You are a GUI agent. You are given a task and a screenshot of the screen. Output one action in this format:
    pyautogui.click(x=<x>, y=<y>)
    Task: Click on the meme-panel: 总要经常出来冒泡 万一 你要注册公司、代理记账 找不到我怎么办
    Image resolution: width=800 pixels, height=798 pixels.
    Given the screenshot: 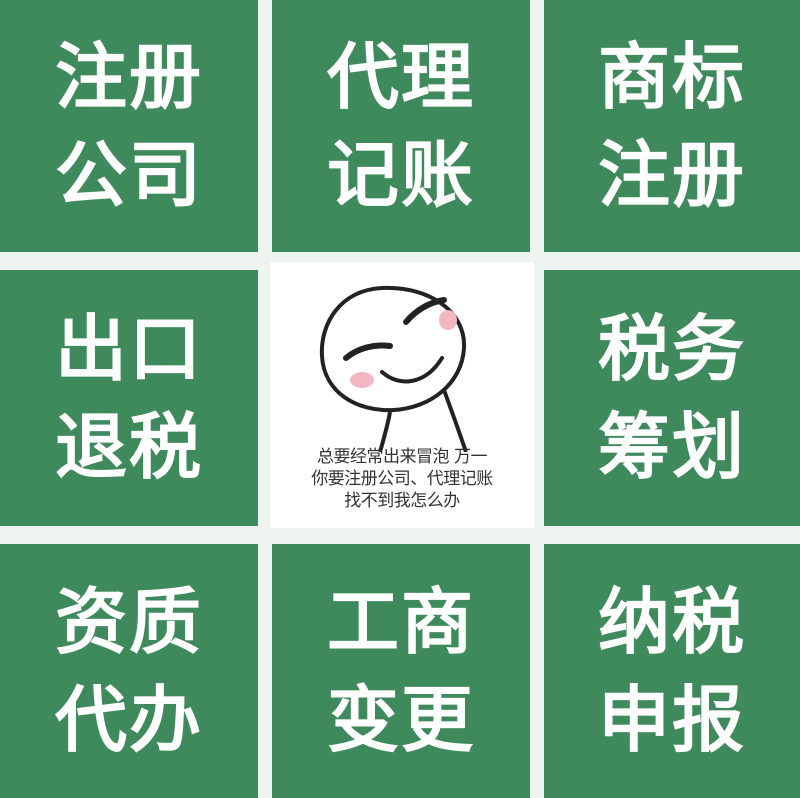 What is the action you would take?
    pyautogui.click(x=402, y=395)
    